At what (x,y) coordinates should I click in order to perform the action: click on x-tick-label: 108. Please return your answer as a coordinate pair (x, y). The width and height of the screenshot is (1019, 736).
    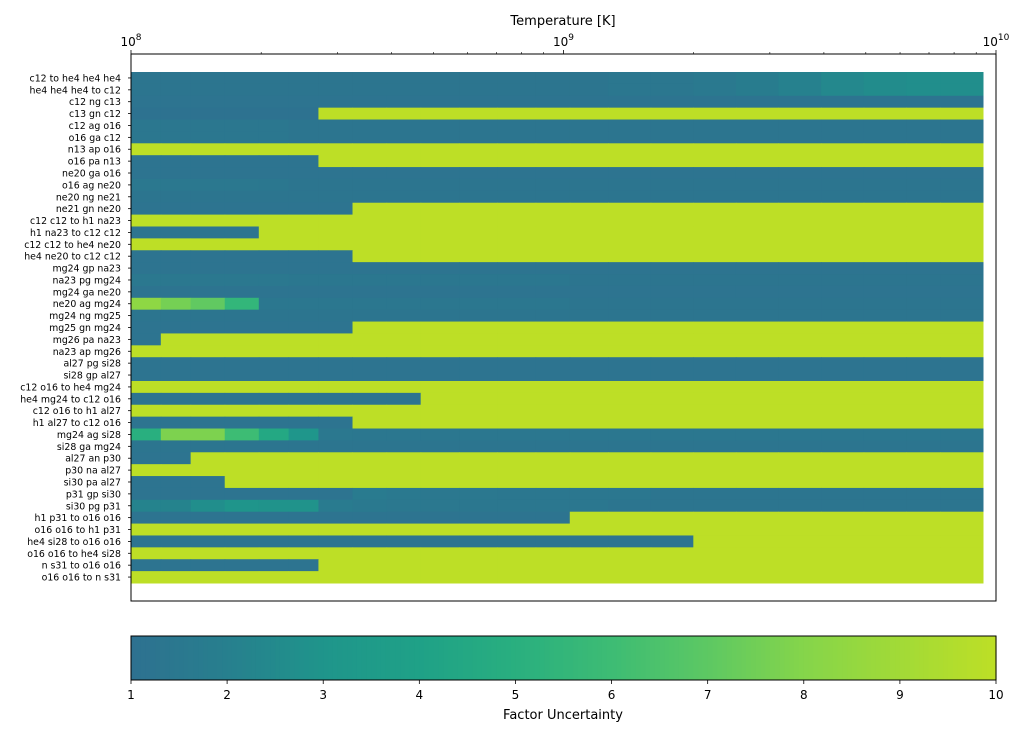
    Looking at the image, I should click on (130, 41).